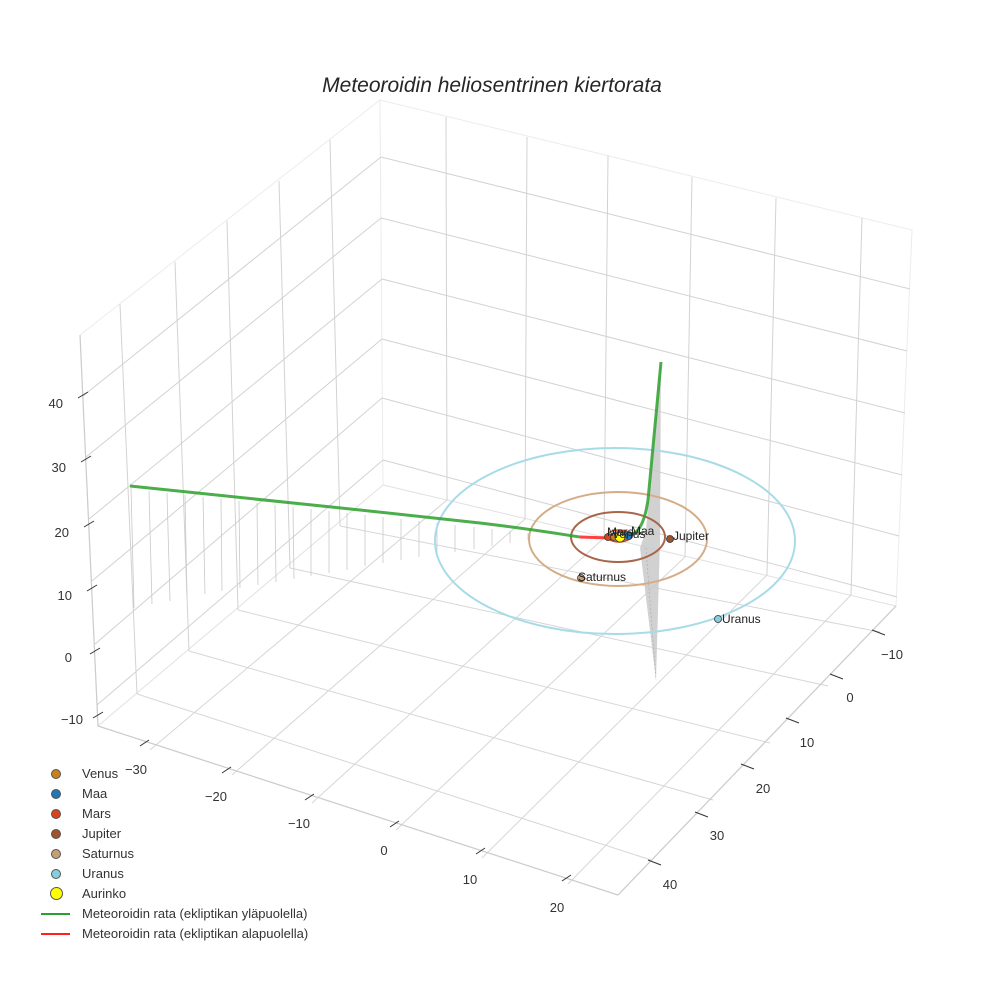 Image resolution: width=984 pixels, height=984 pixels. Describe the element at coordinates (56, 794) in the screenshot. I see `maa-legend-marker-icon` at that location.